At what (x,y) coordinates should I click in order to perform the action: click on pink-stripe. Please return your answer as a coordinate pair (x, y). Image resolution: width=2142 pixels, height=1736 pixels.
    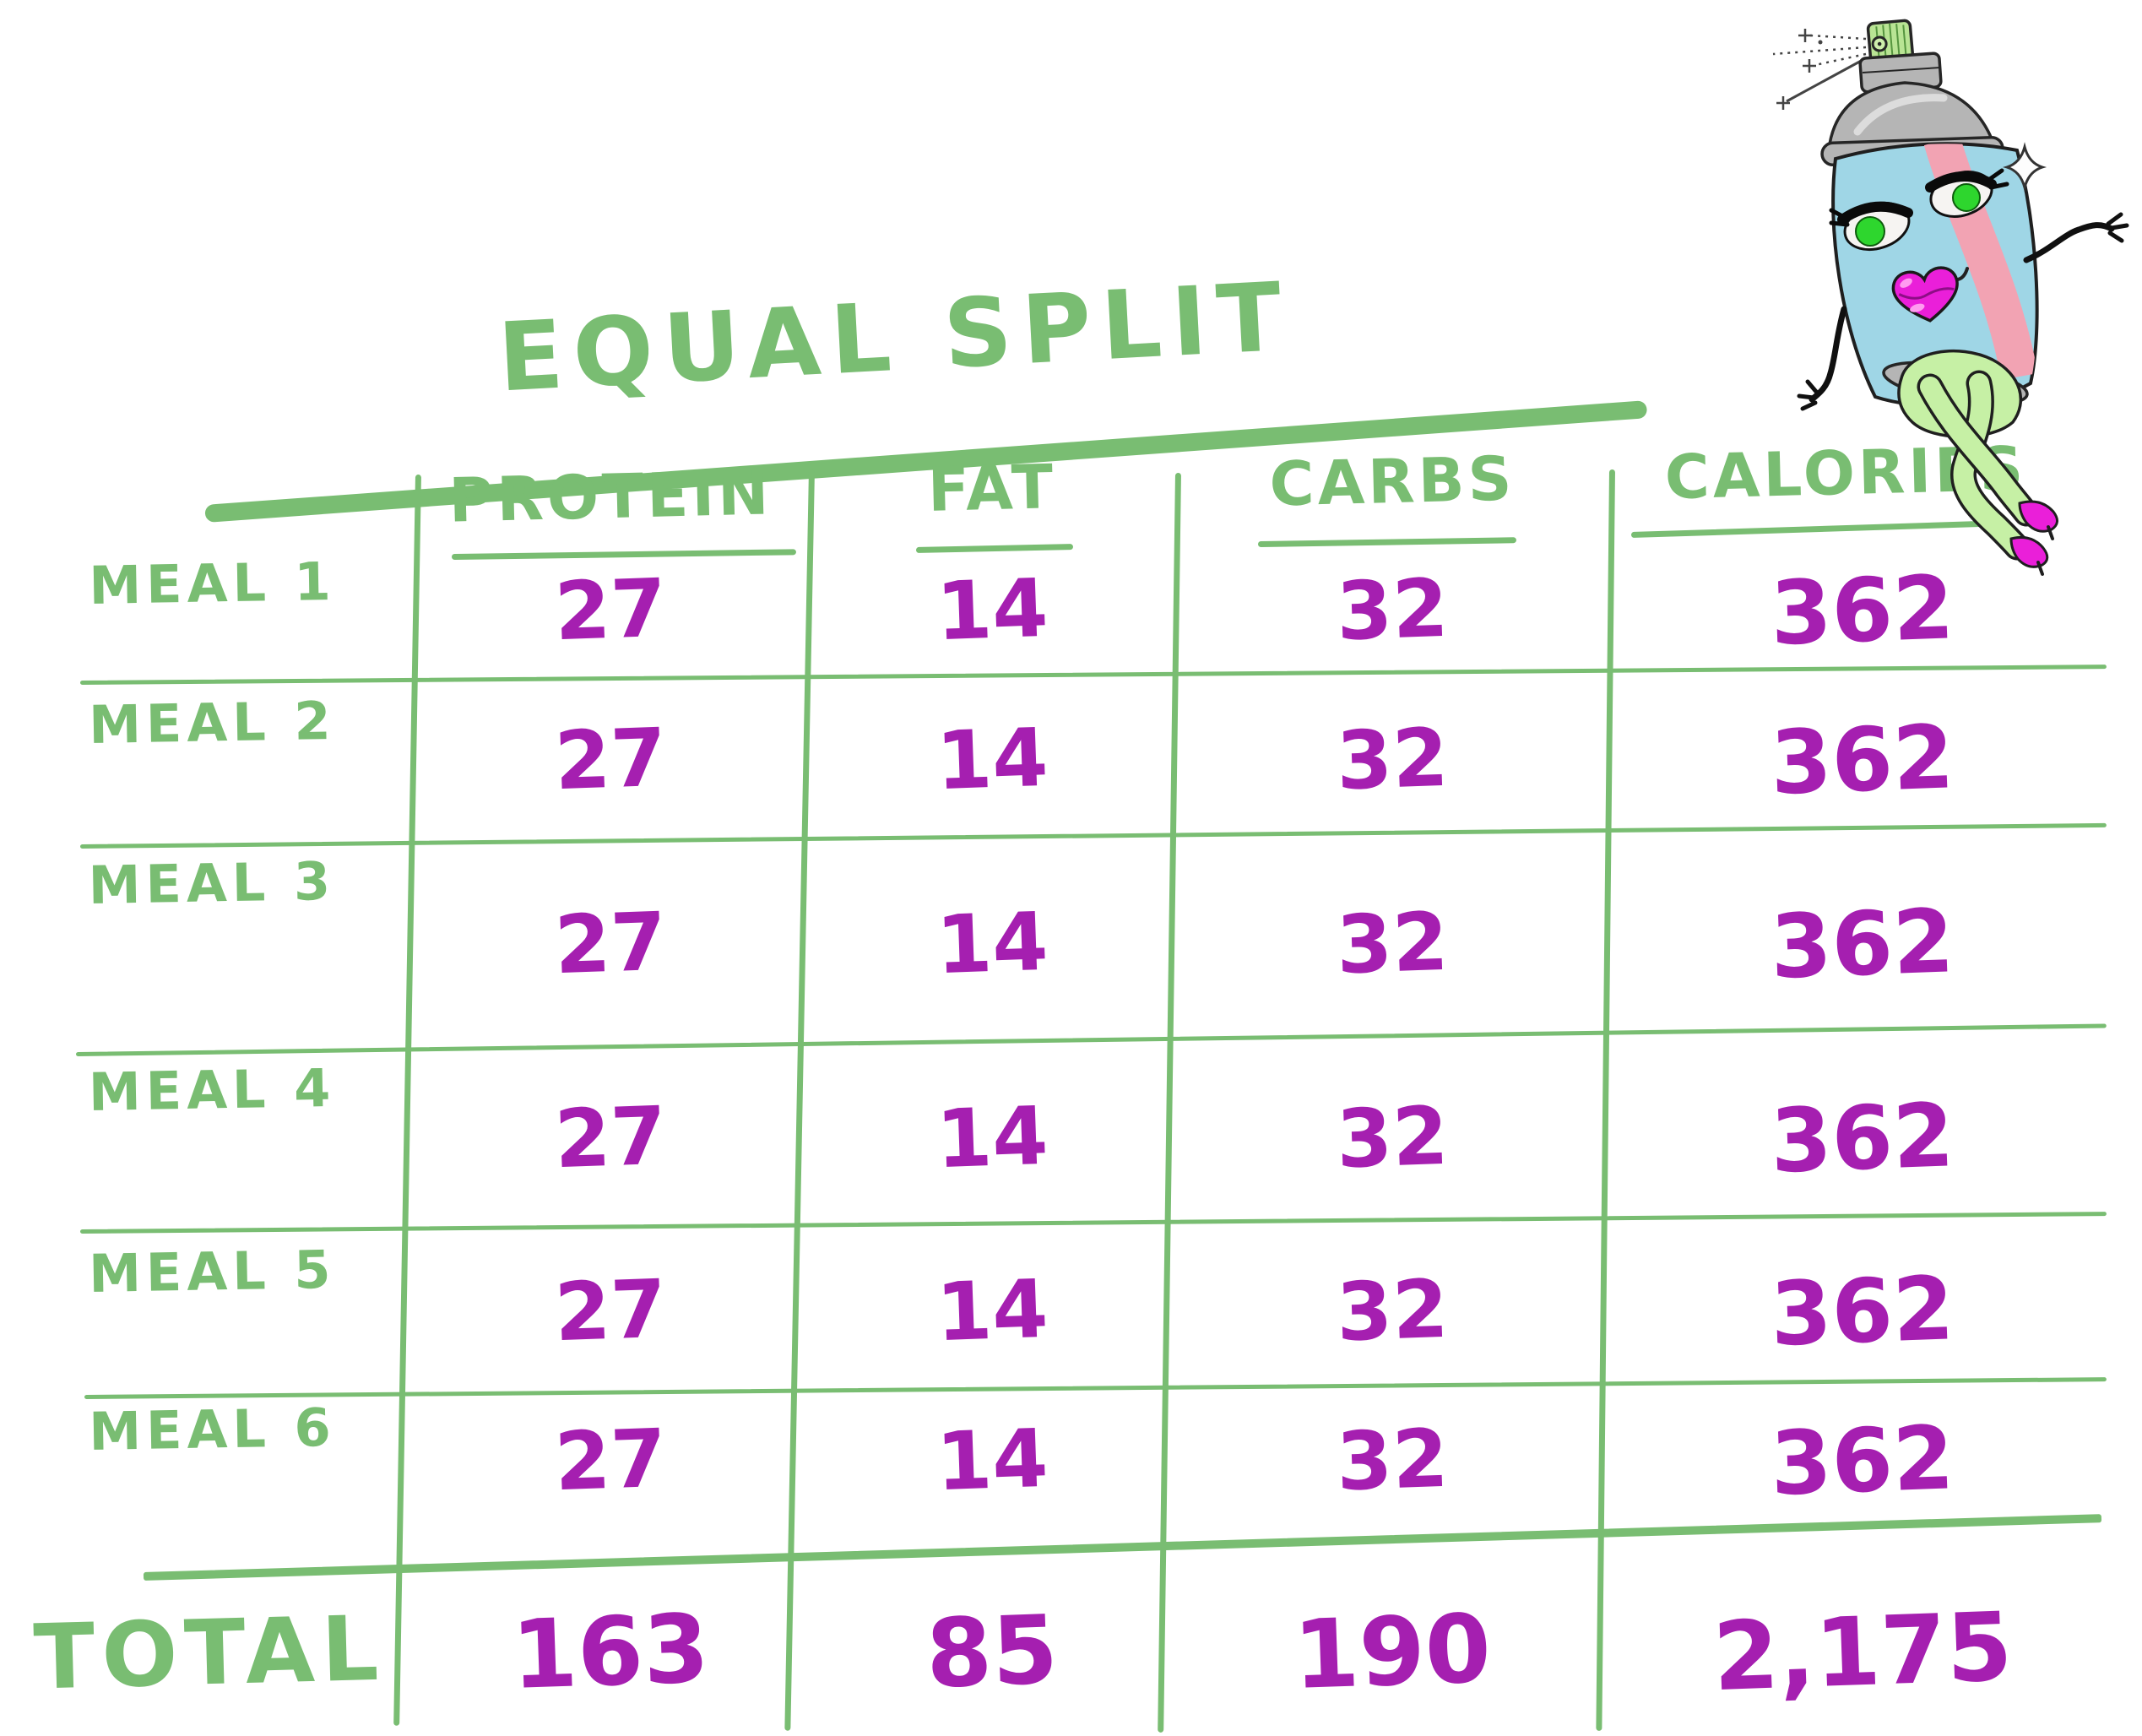
    Looking at the image, I should click on (1980, 262).